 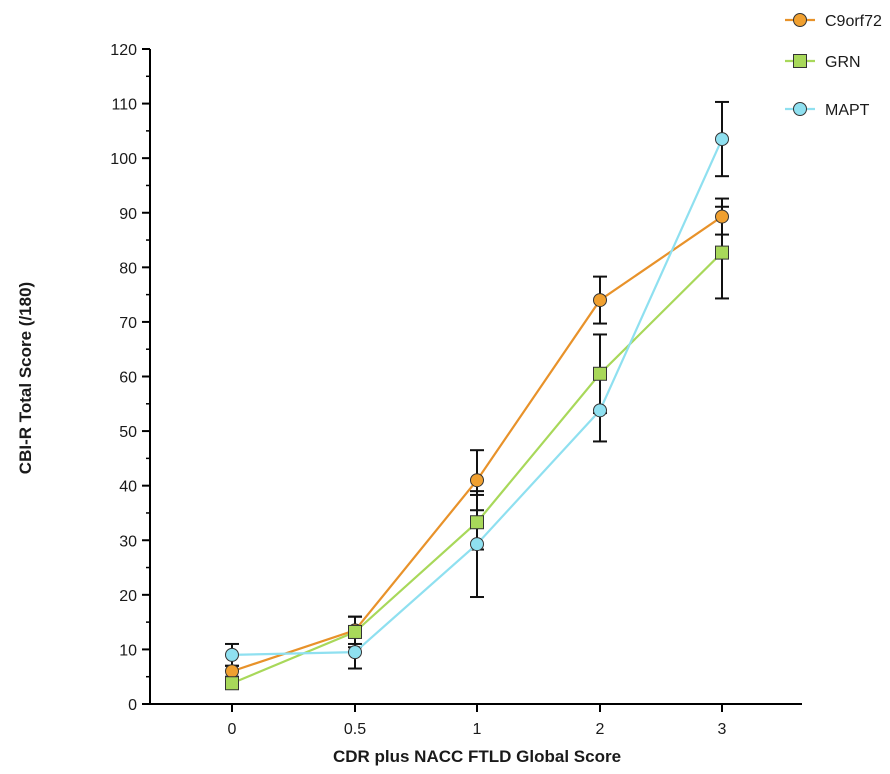 What do you see at coordinates (128, 596) in the screenshot?
I see `y-tick-label: 20` at bounding box center [128, 596].